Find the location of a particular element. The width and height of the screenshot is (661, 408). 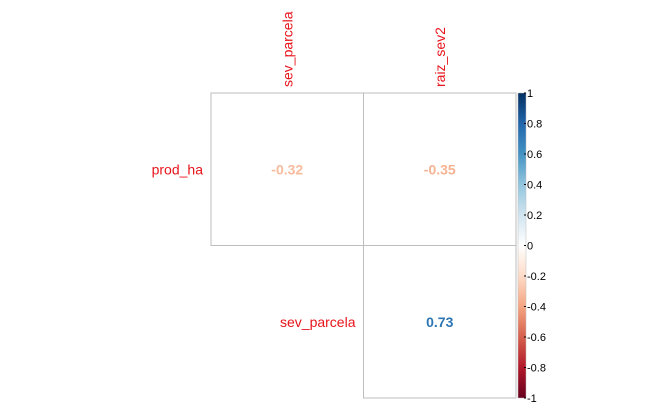

grid-cell-sev_parcela-raiz_sev2 is located at coordinates (440, 322).